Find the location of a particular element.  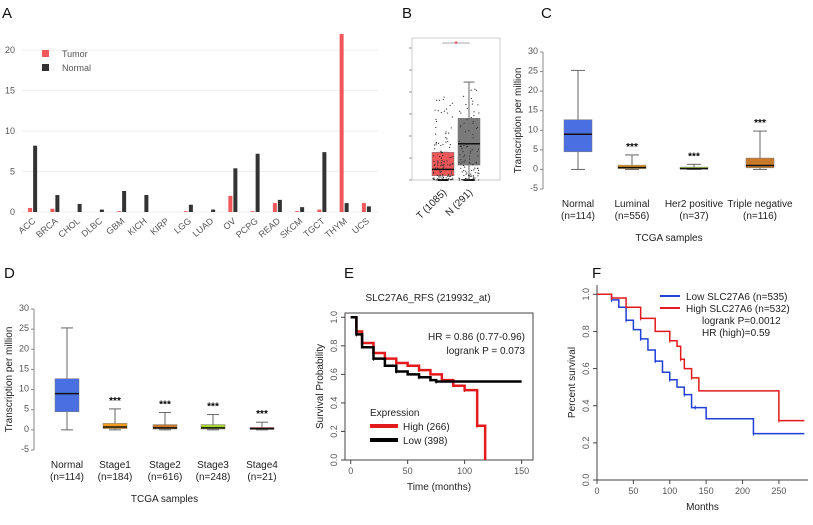

legend-label: Normal is located at coordinates (76, 68).